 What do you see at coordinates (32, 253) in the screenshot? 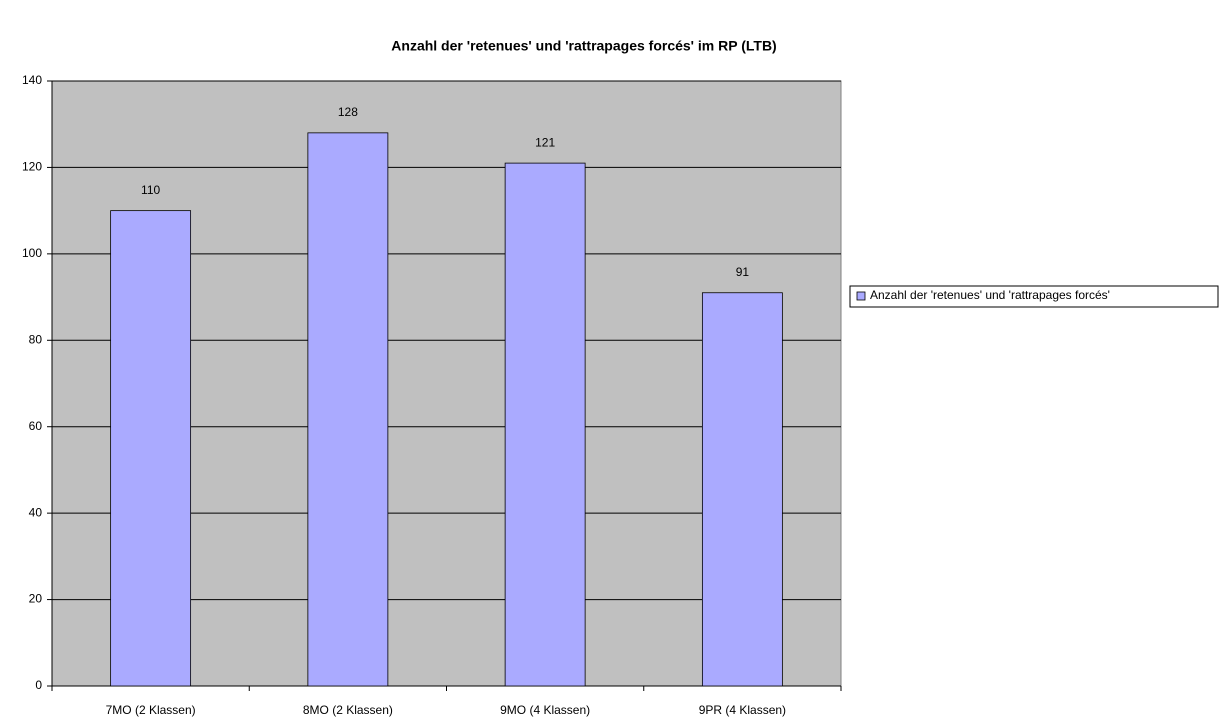
I see `y-tick-label: 100` at bounding box center [32, 253].